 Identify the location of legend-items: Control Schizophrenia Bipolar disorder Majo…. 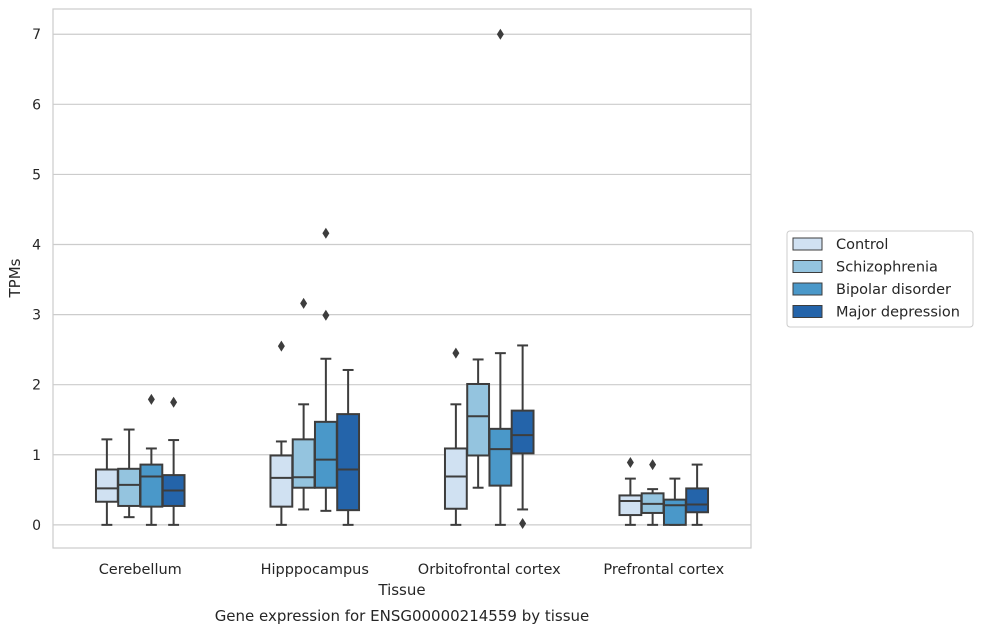
(876, 279).